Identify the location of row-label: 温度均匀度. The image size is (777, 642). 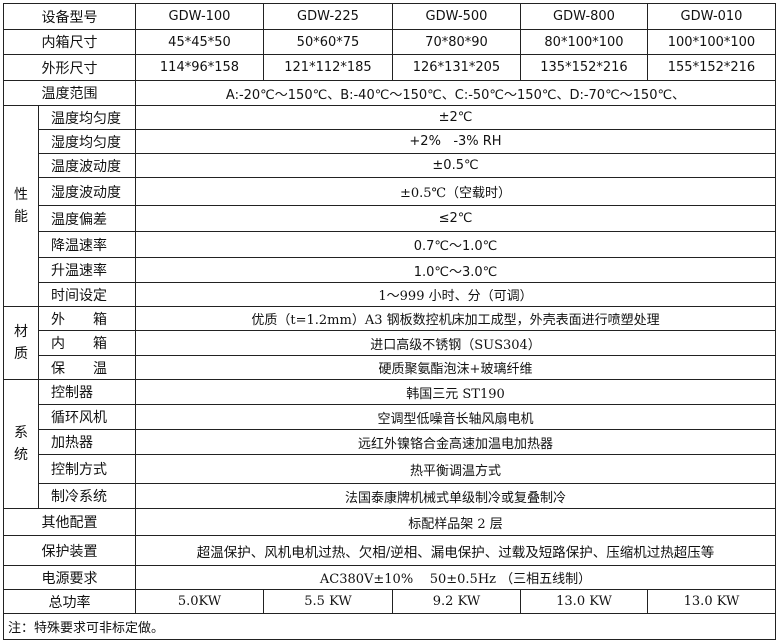
(87, 117).